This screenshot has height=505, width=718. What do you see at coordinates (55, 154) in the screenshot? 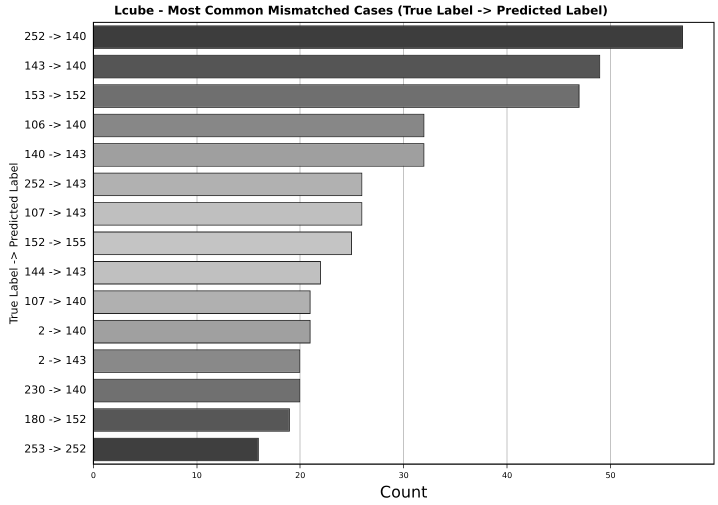
I see `y-tick-label: 140 -> 143` at bounding box center [55, 154].